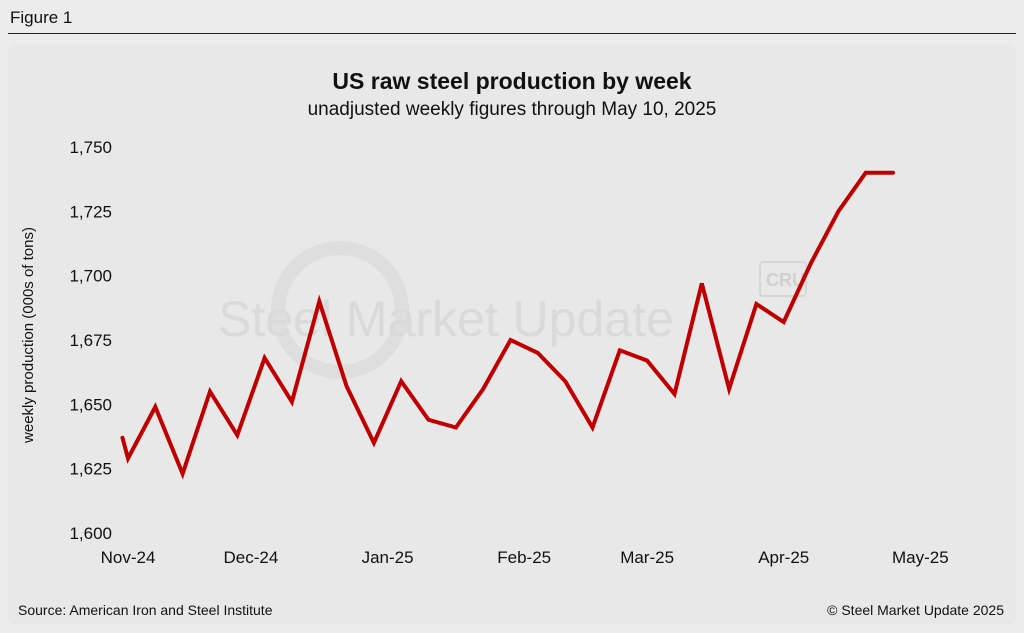 The height and width of the screenshot is (633, 1024). What do you see at coordinates (647, 557) in the screenshot?
I see `x-tick-label: Mar-25` at bounding box center [647, 557].